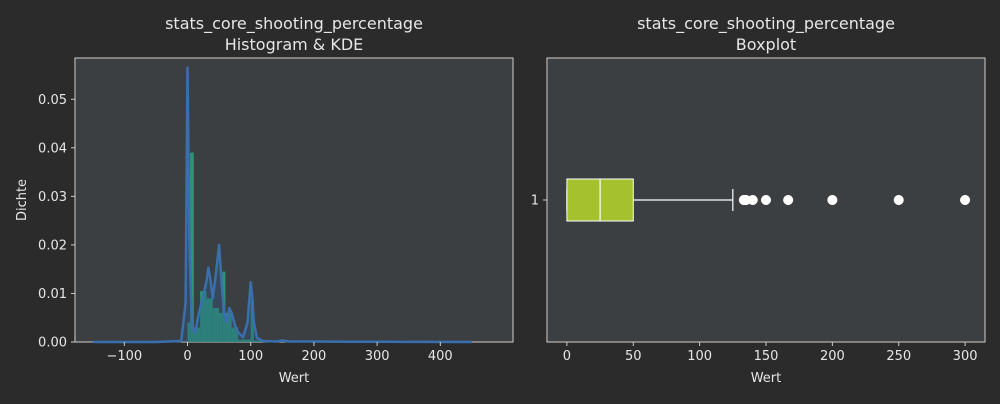 This screenshot has width=1000, height=404. What do you see at coordinates (766, 44) in the screenshot?
I see `box-subtitle: Boxplot` at bounding box center [766, 44].